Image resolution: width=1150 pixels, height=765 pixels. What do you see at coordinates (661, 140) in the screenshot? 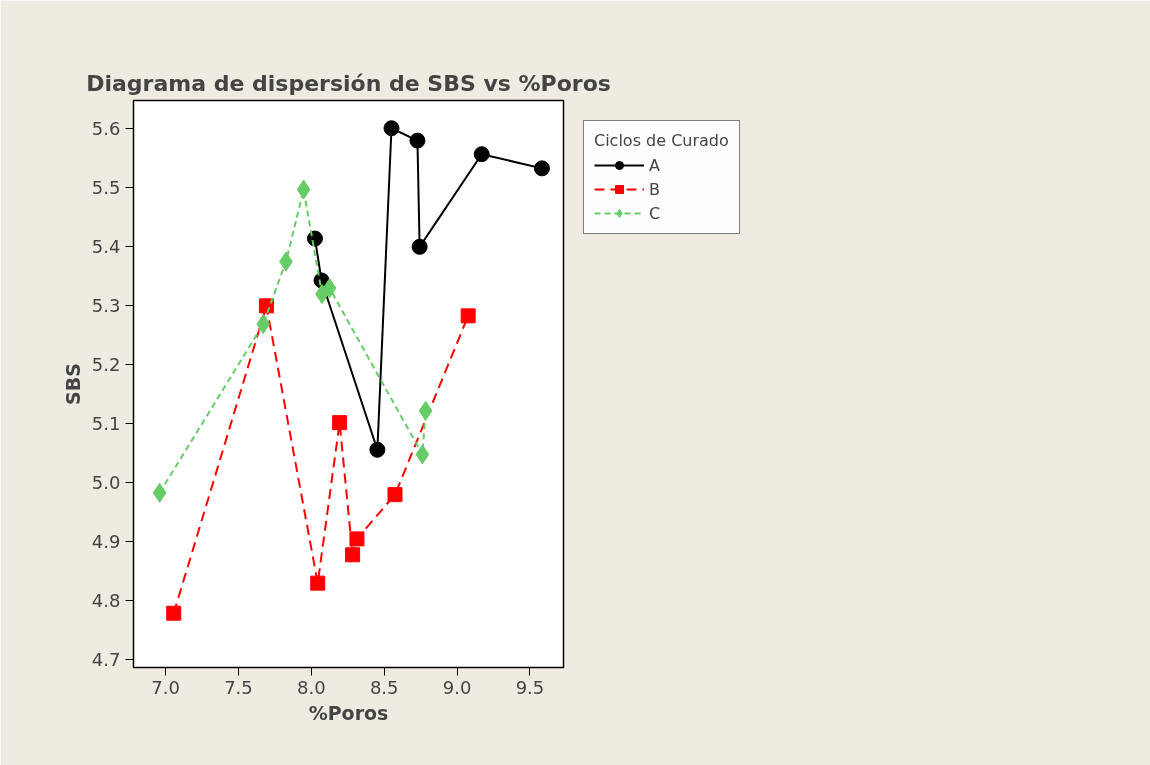
I see `legend-title: Ciclos de Curado` at bounding box center [661, 140].